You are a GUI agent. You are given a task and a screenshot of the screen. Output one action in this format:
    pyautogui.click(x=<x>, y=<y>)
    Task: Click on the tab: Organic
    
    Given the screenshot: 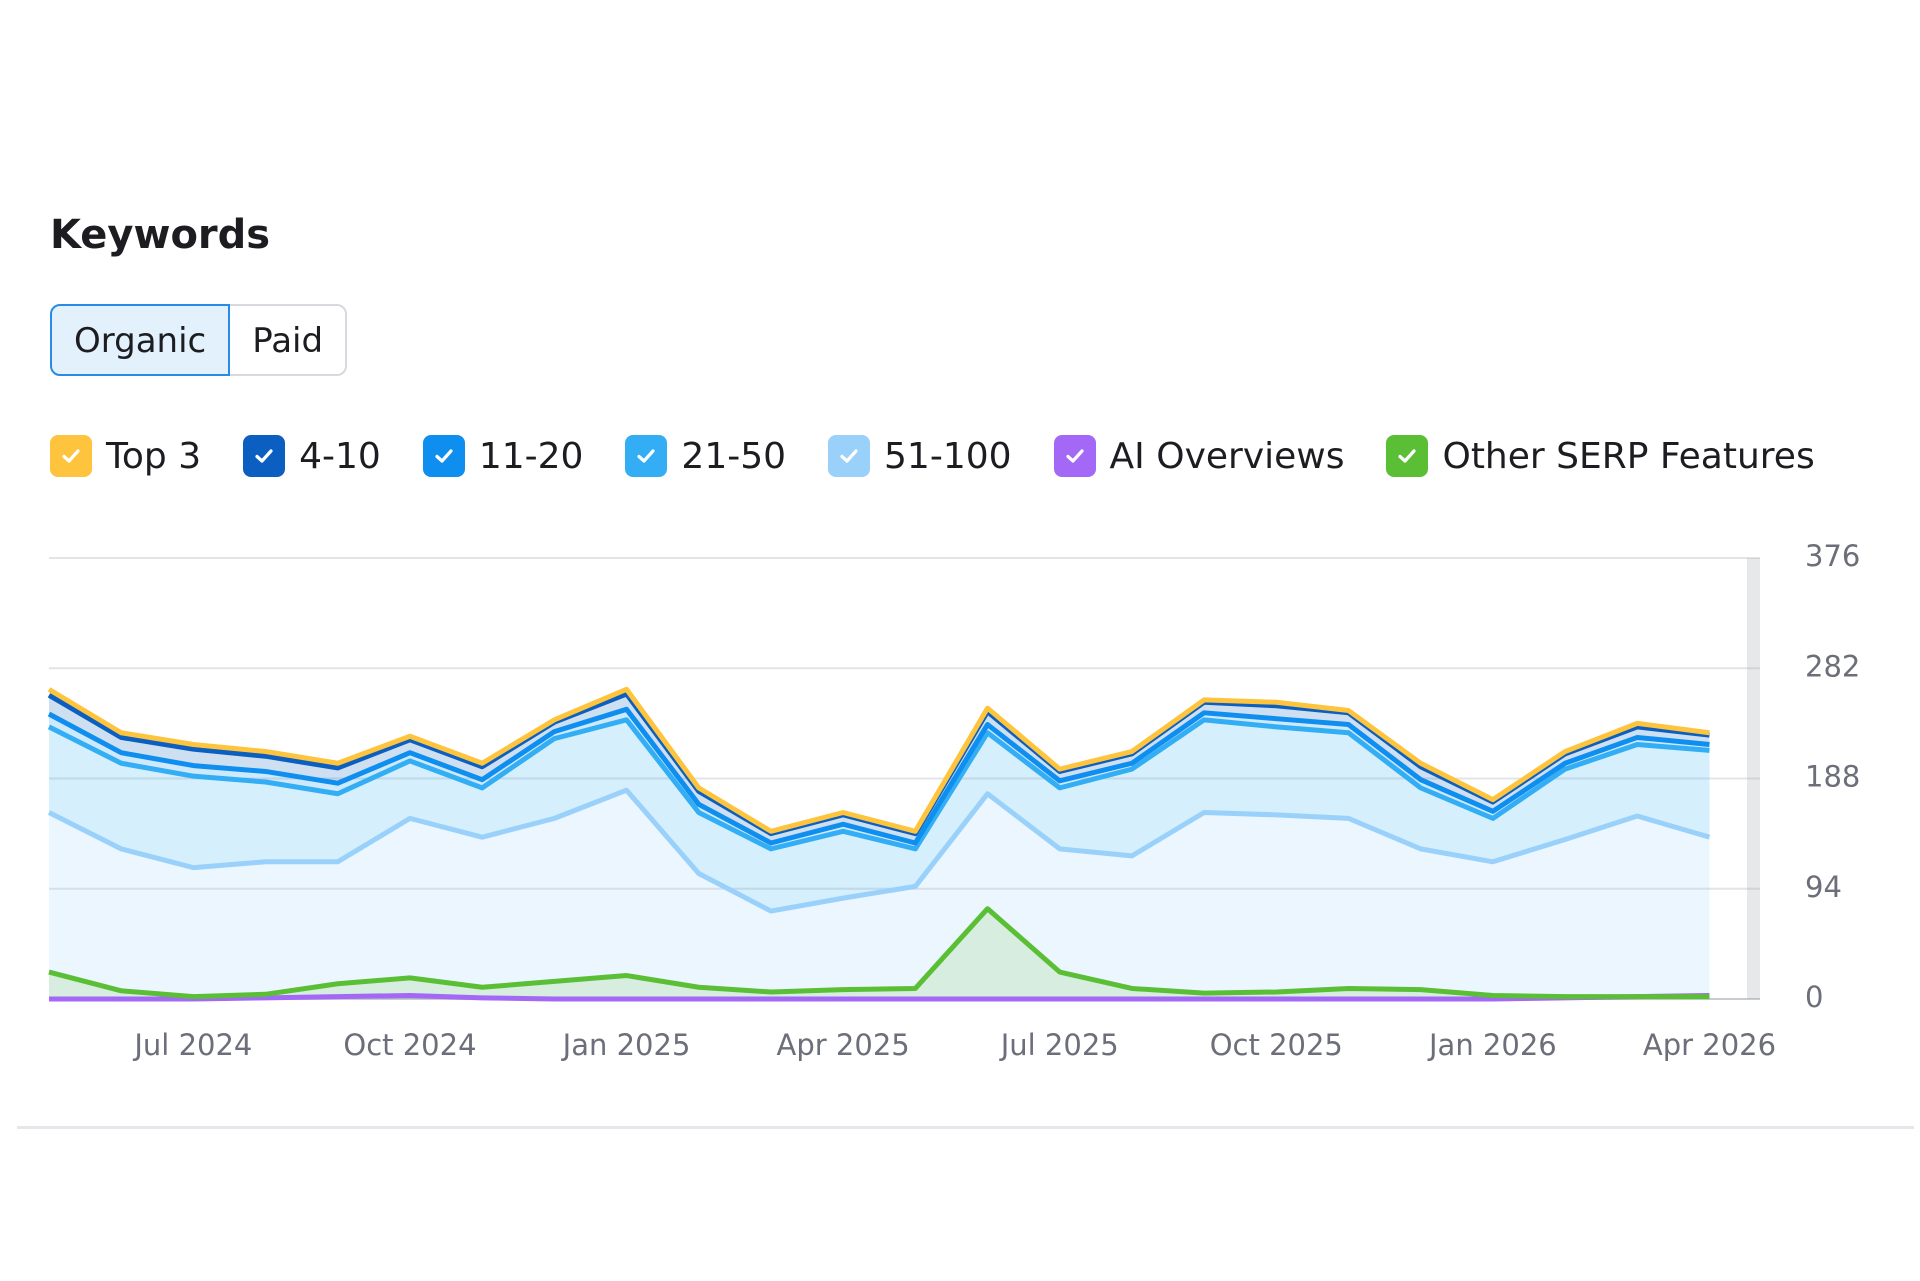 What is the action you would take?
    pyautogui.click(x=140, y=340)
    